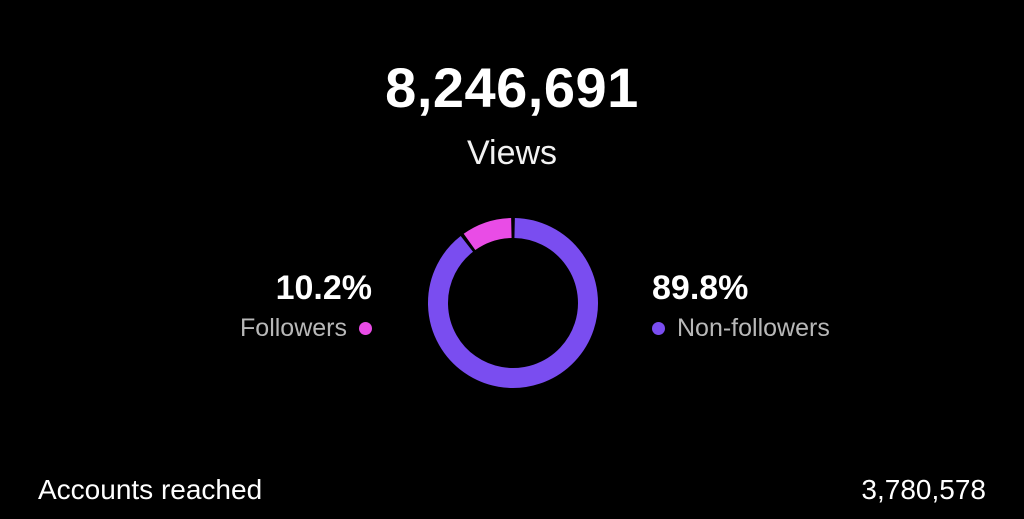  I want to click on followers-percent: 10.2%, so click(323, 288).